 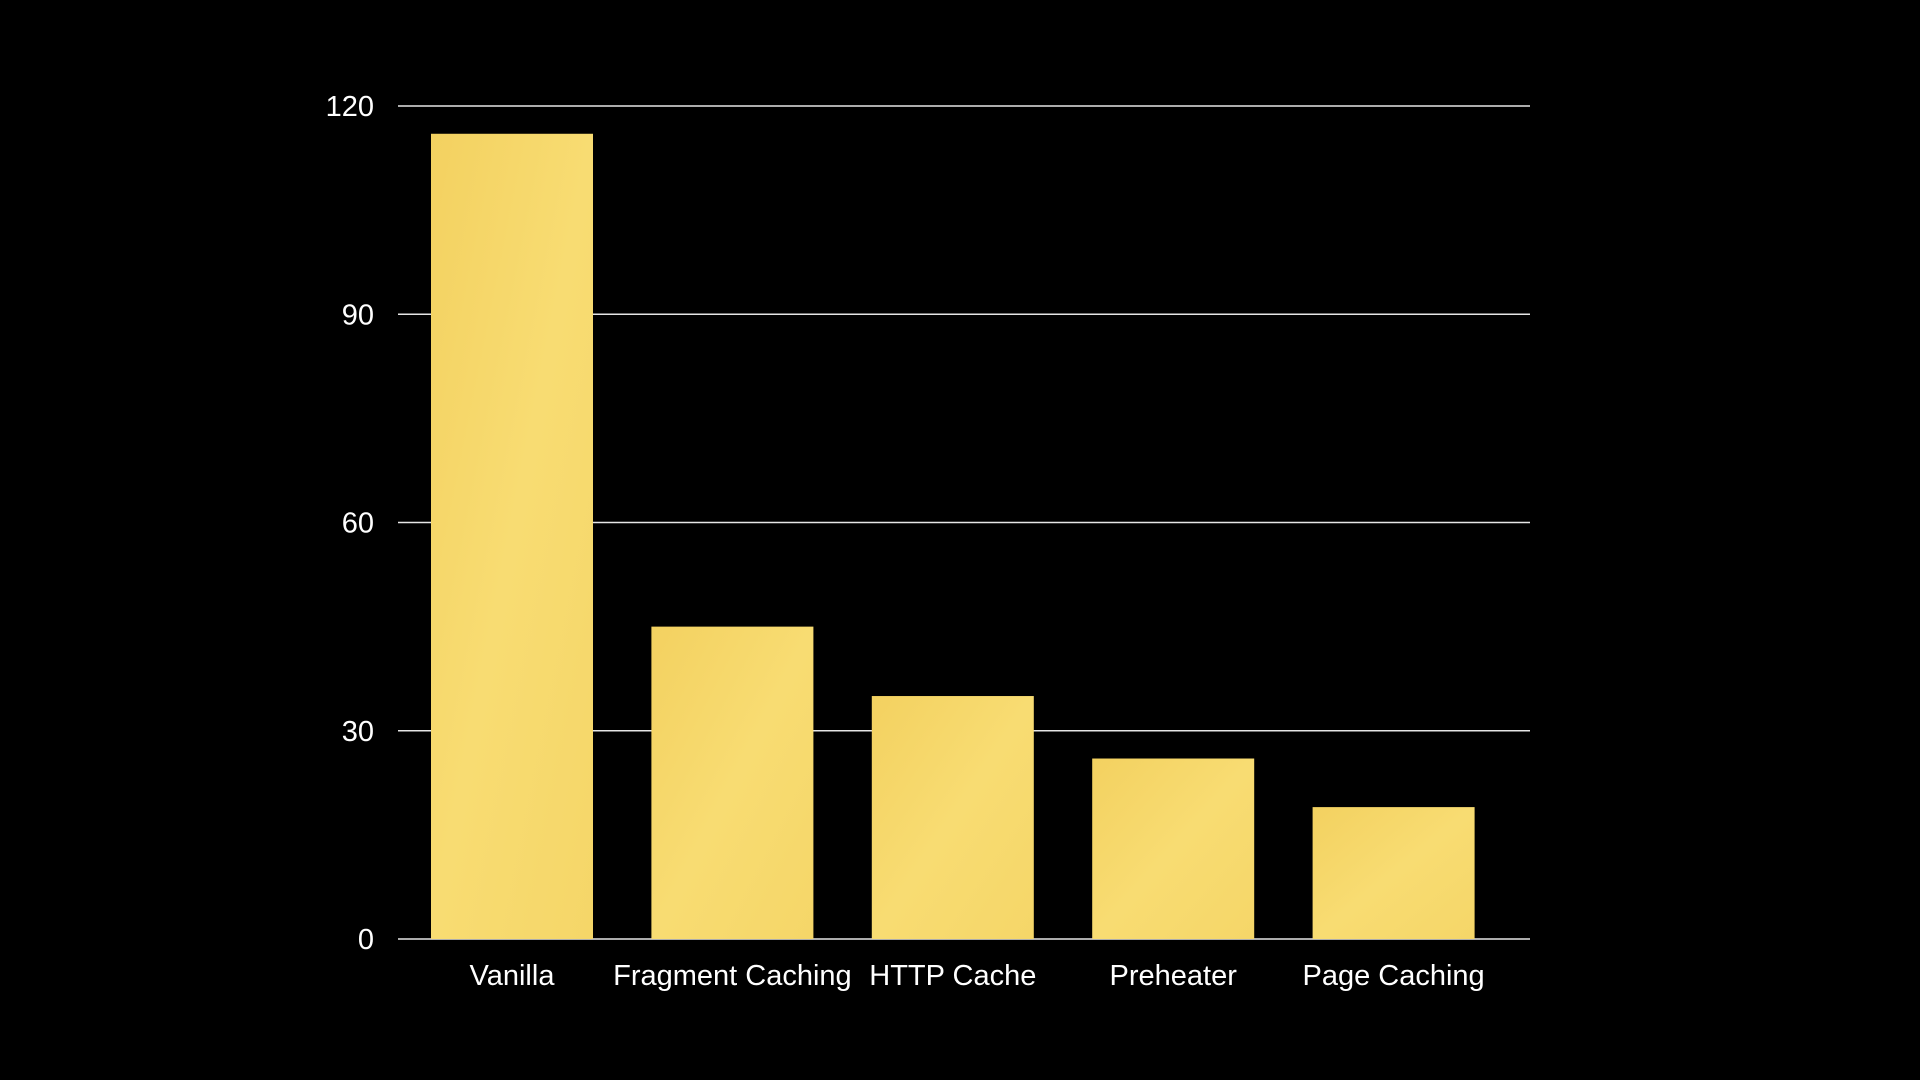 What do you see at coordinates (1174, 976) in the screenshot?
I see `x-category-label: Preheater` at bounding box center [1174, 976].